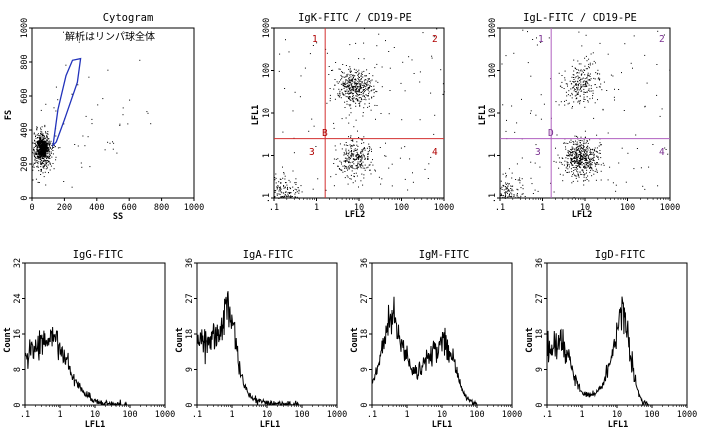 Image resolution: width=703 pixels, height=437 pixels. Describe the element at coordinates (31, 208) in the screenshot. I see `x-tick-label: 0` at that location.